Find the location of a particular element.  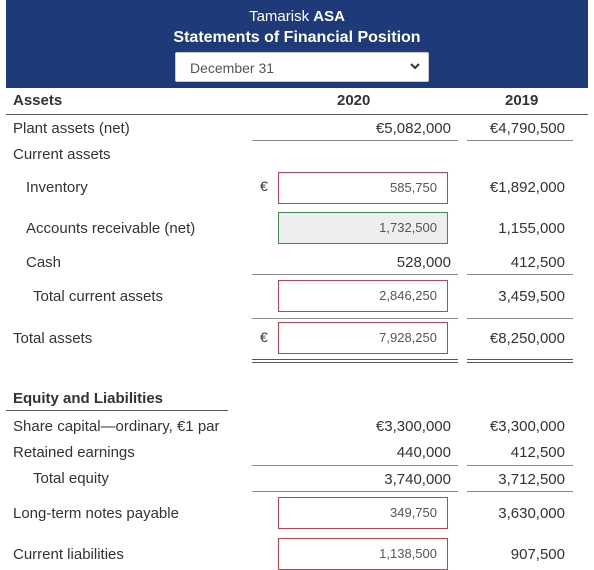

accounts-receivable-label: Accounts receivable (net) is located at coordinates (111, 228).